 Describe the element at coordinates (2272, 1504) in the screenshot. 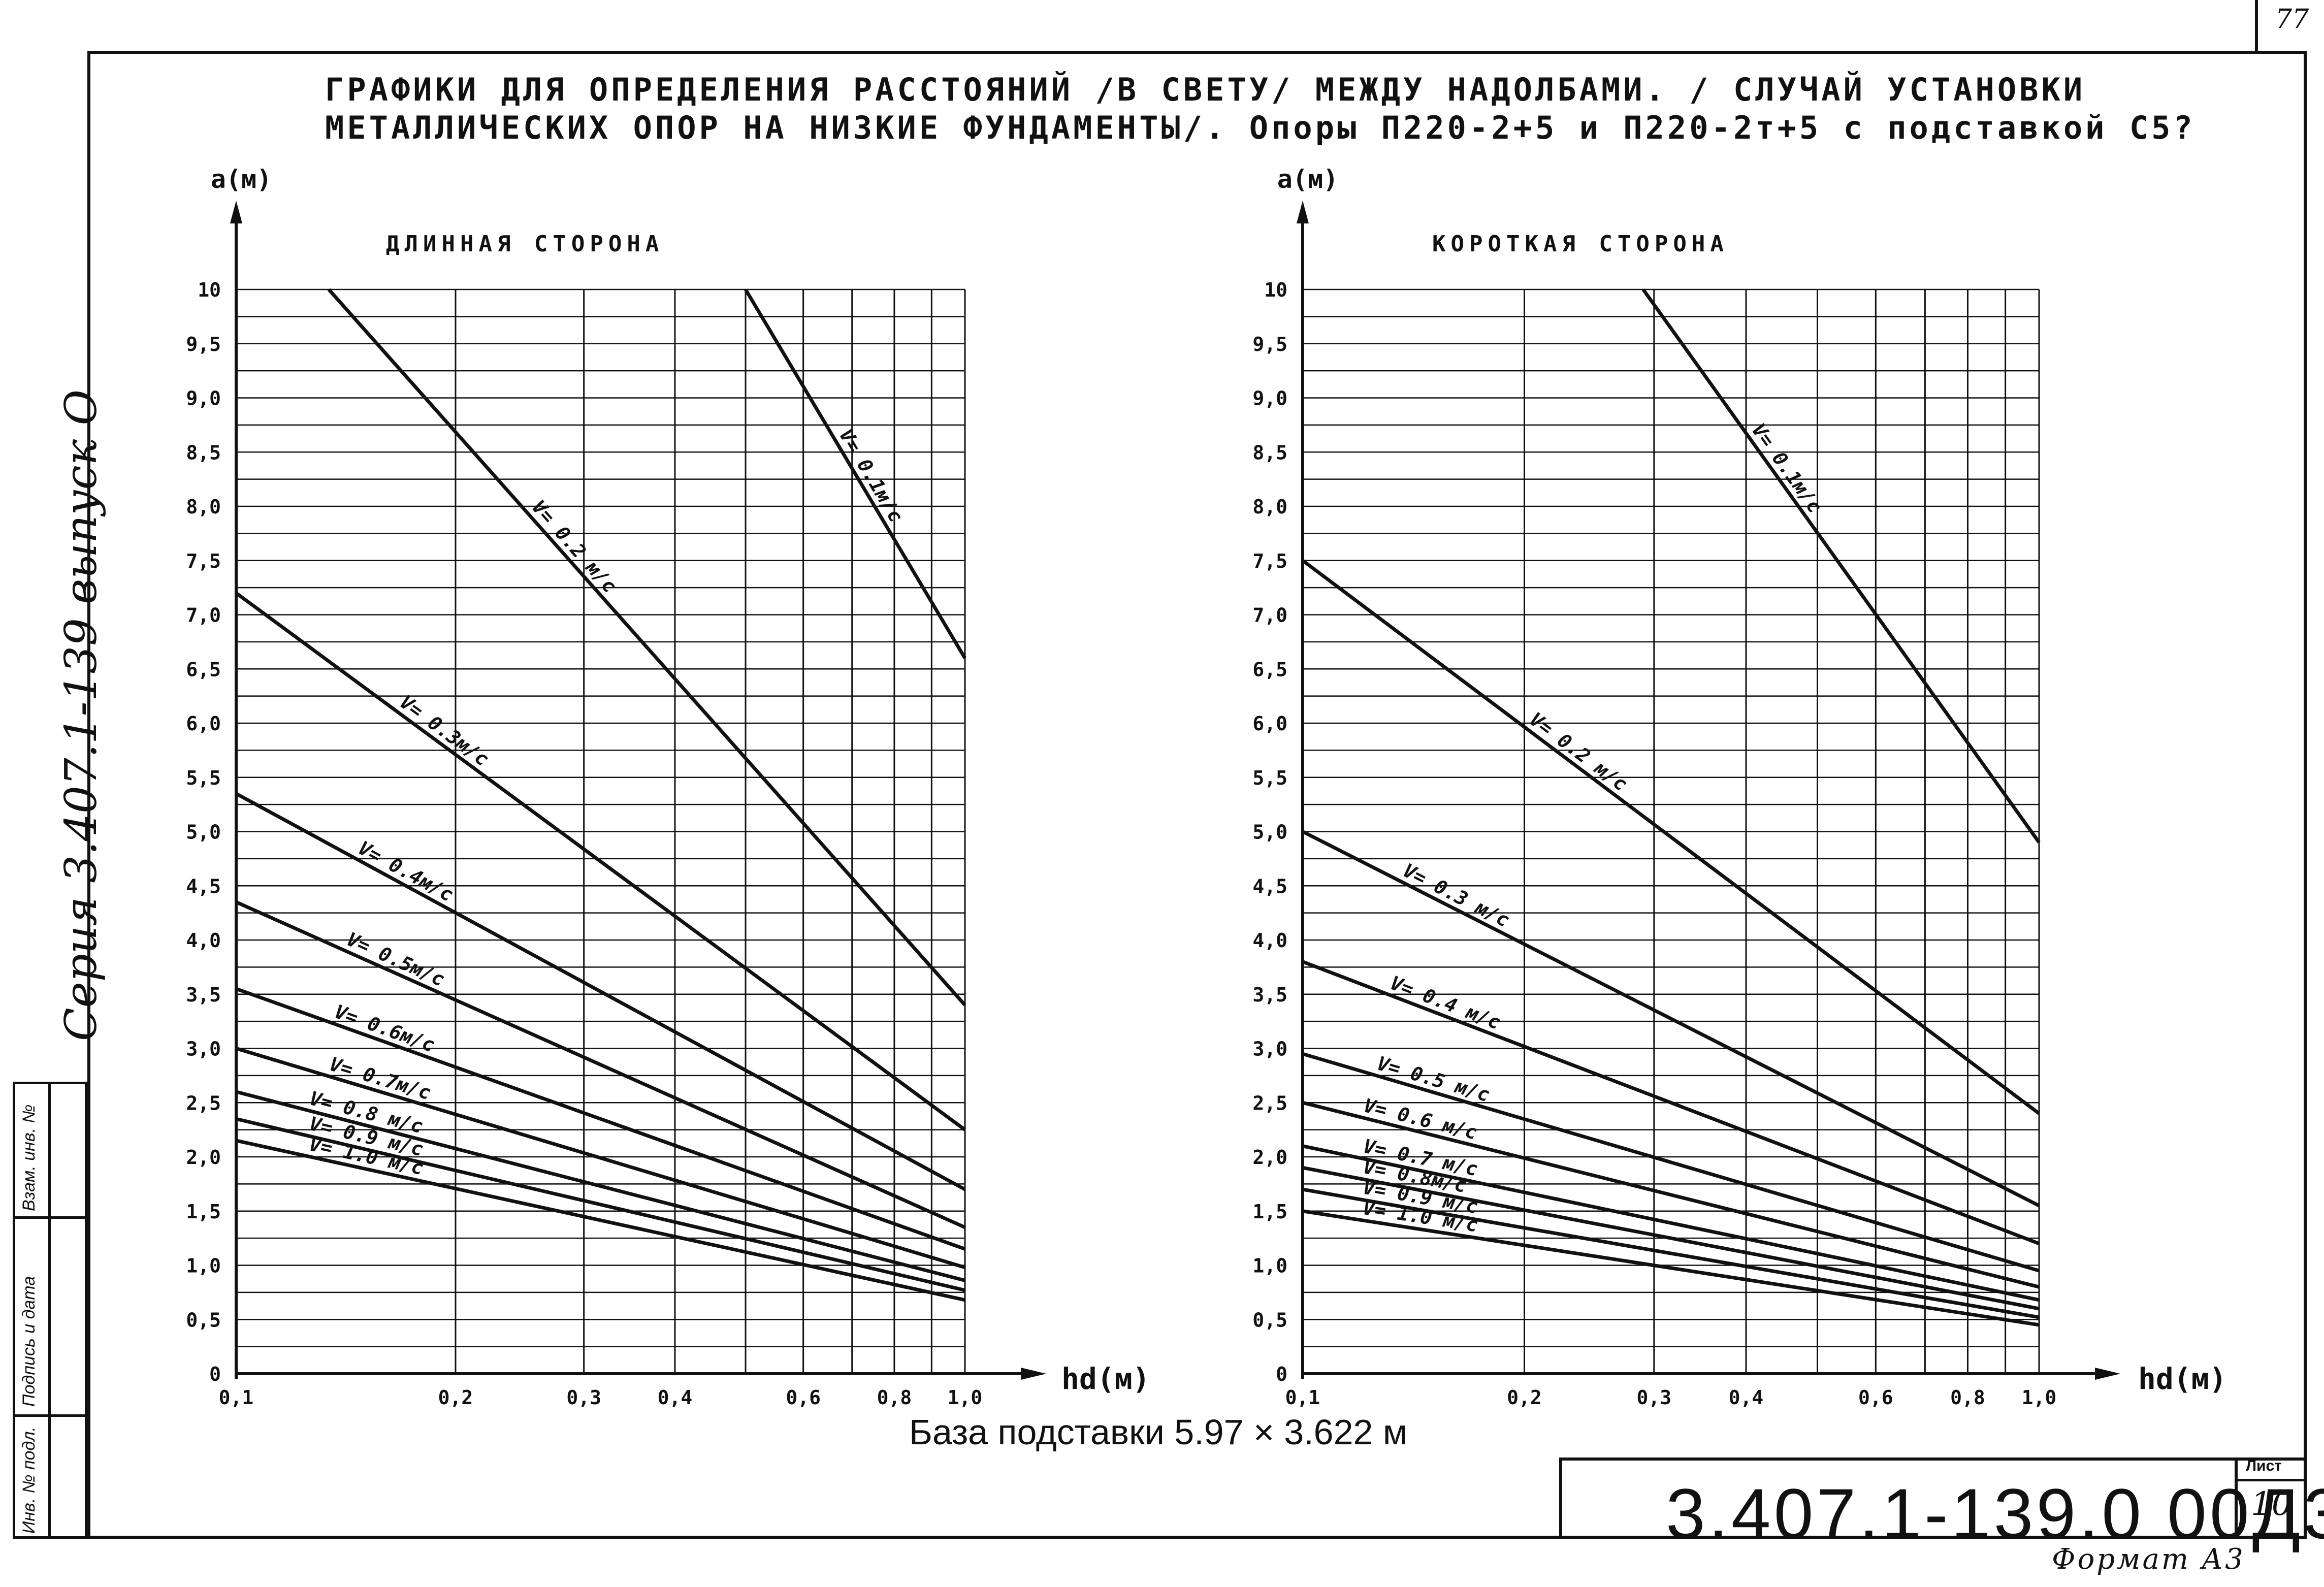

I see `sheet-number: 10` at that location.